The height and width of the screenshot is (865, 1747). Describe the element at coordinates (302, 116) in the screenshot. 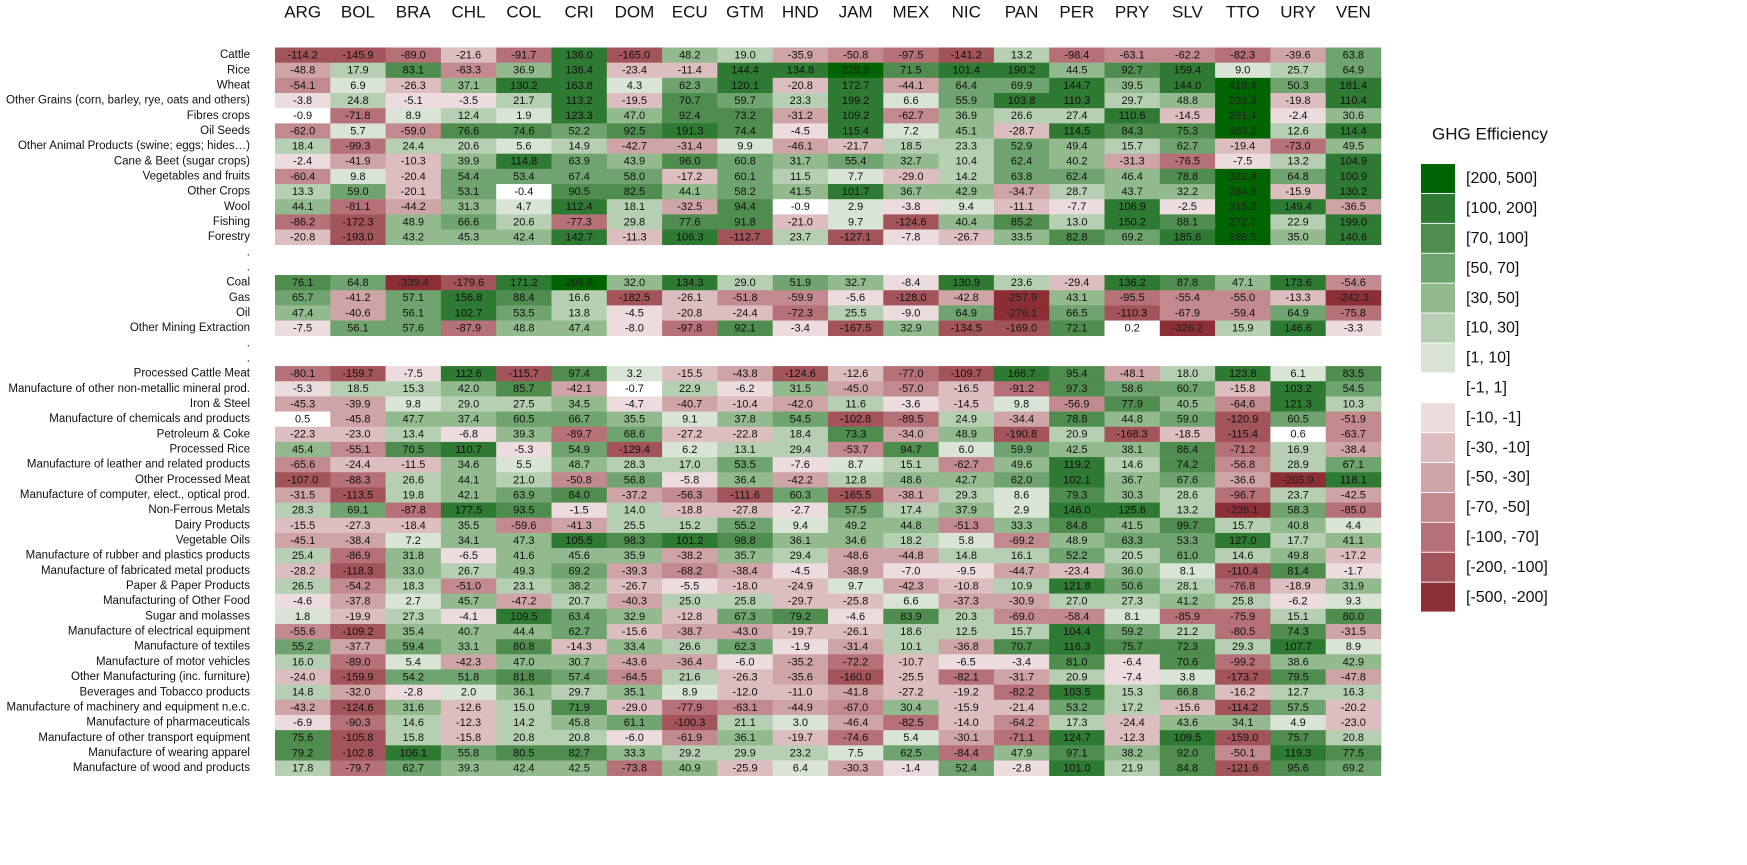

I see `cell-label: -0.9` at that location.